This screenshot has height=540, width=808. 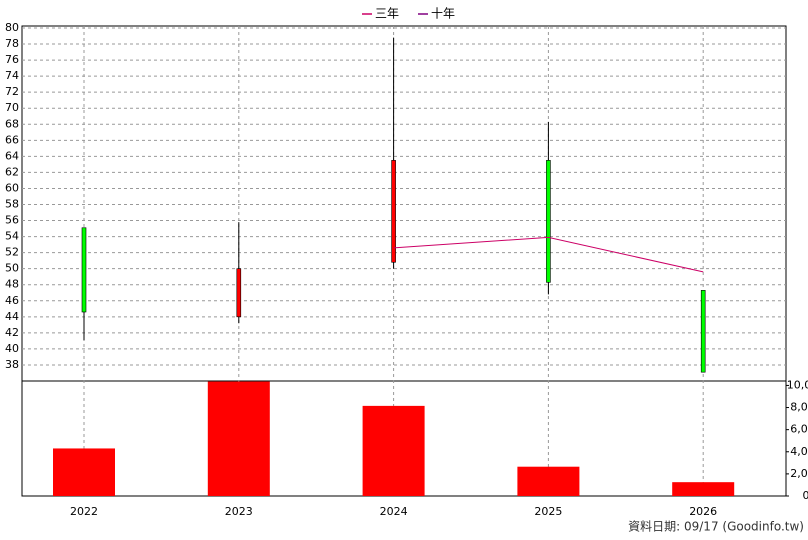 I want to click on y-tick-label: 78, so click(x=12, y=43).